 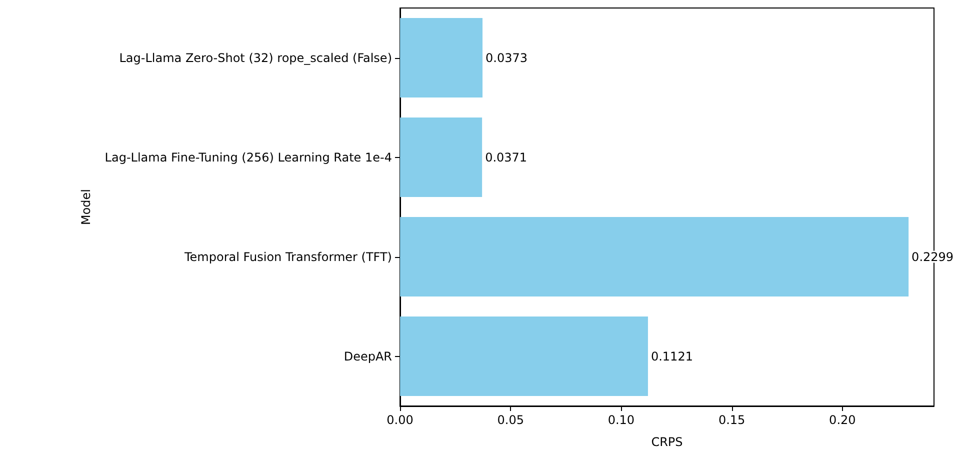 I want to click on x-tick-label: 0.05, so click(x=510, y=420).